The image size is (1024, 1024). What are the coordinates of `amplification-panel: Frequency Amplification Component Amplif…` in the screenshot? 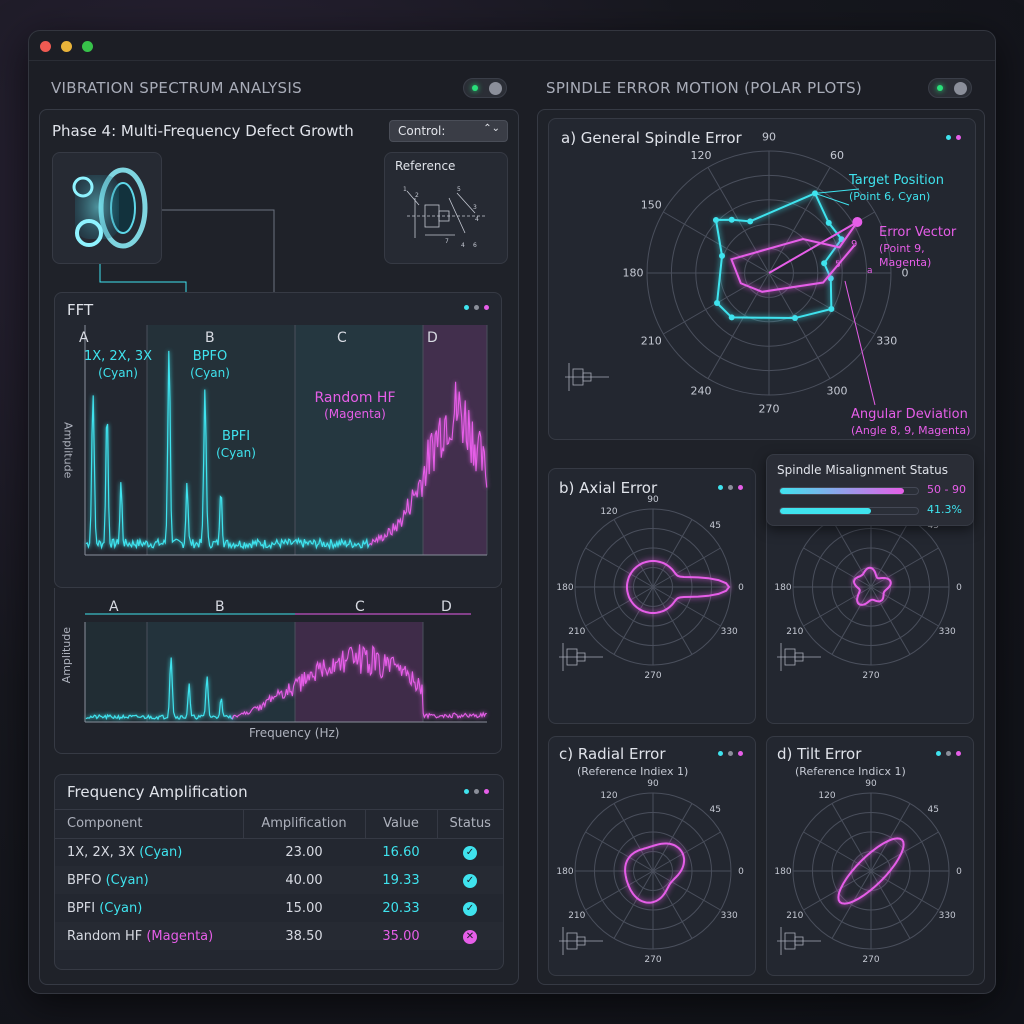 It's located at (279, 872).